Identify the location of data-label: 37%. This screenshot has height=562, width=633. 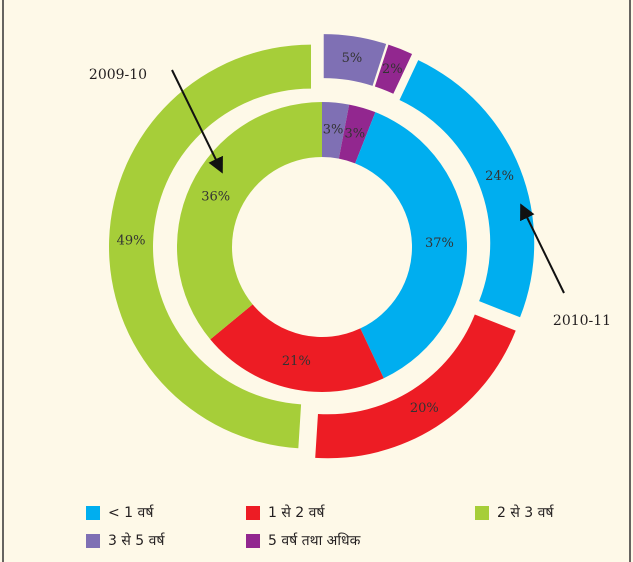
(439, 243).